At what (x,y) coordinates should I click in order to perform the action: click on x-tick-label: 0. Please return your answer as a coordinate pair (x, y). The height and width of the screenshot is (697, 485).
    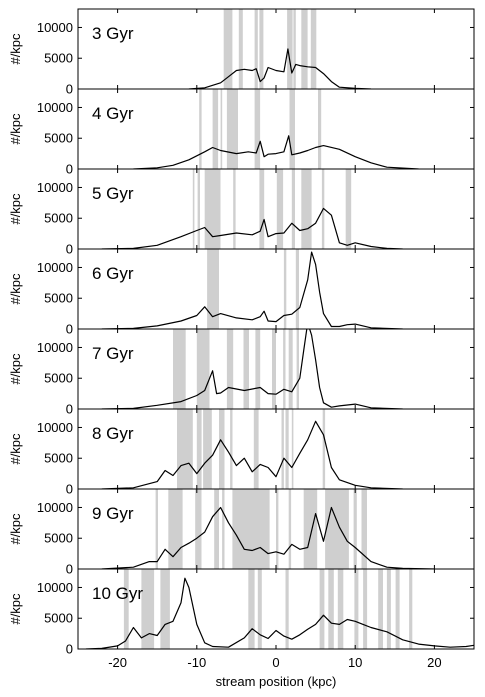
    Looking at the image, I should click on (275, 662).